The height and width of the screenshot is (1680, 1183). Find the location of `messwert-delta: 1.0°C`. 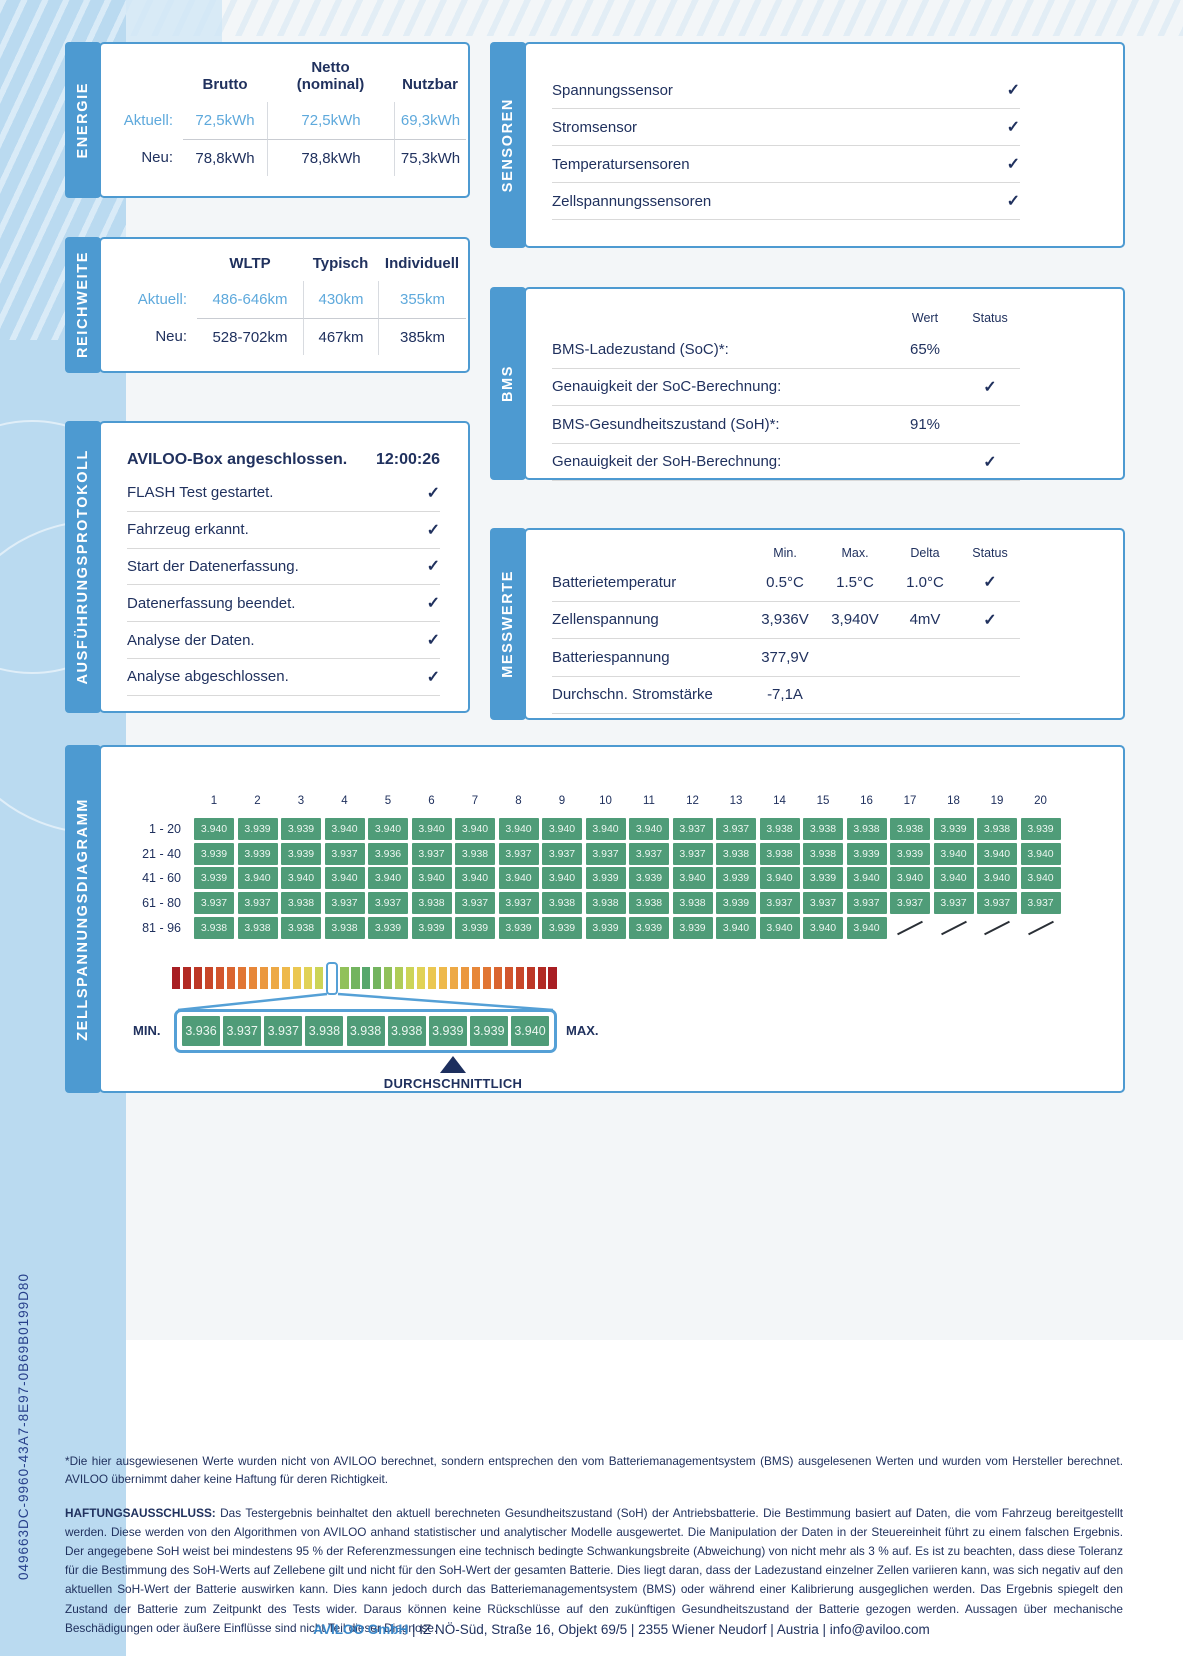

messwert-delta: 1.0°C is located at coordinates (925, 582).